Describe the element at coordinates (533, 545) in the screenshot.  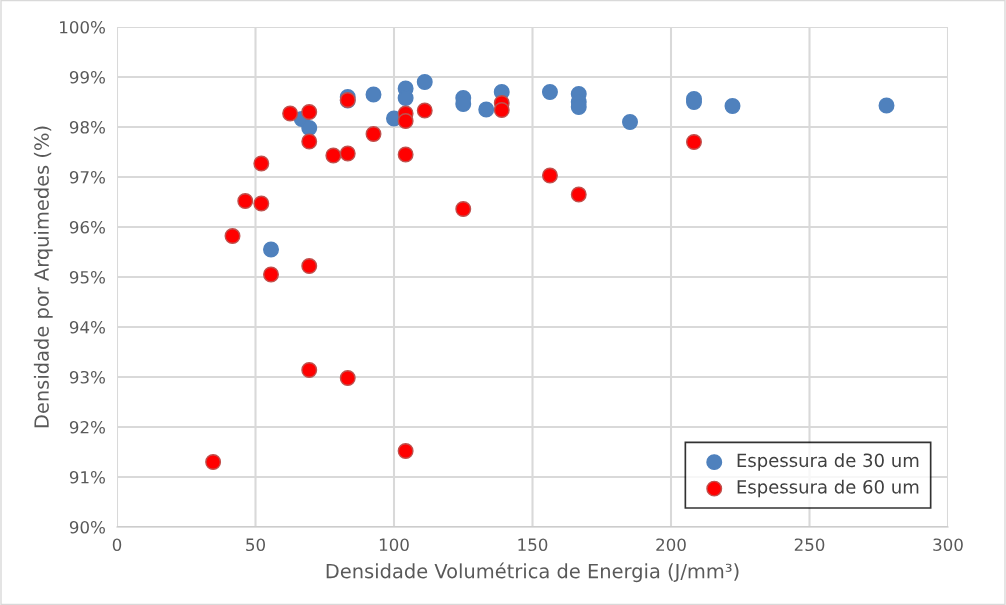
I see `x-tick-label: 150` at that location.